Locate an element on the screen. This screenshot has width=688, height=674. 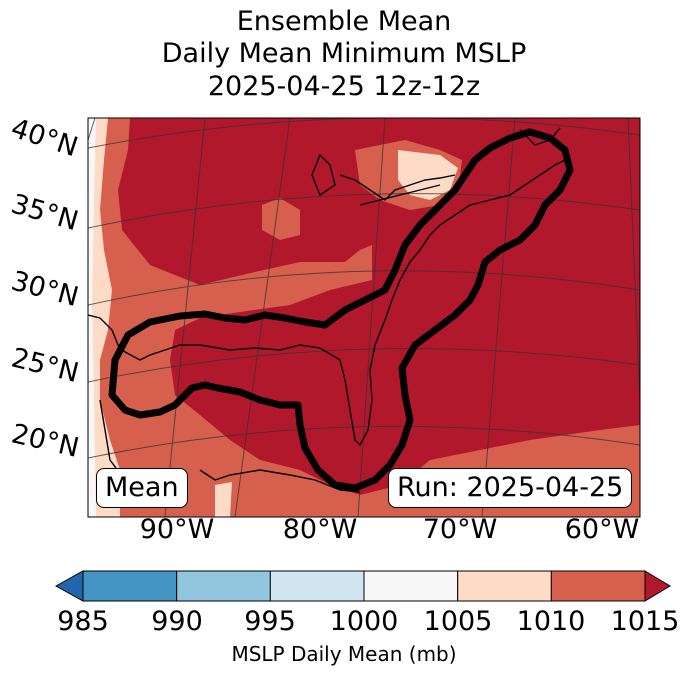
cbar-tick-985: 985 is located at coordinates (83, 621).